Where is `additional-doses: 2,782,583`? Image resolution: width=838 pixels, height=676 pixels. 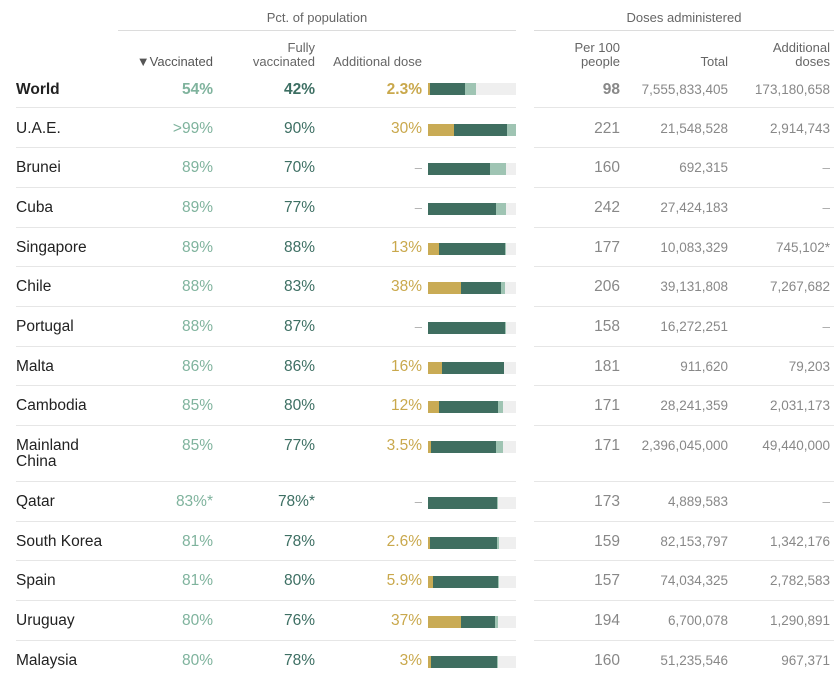
additional-doses: 2,782,583 is located at coordinates (799, 580).